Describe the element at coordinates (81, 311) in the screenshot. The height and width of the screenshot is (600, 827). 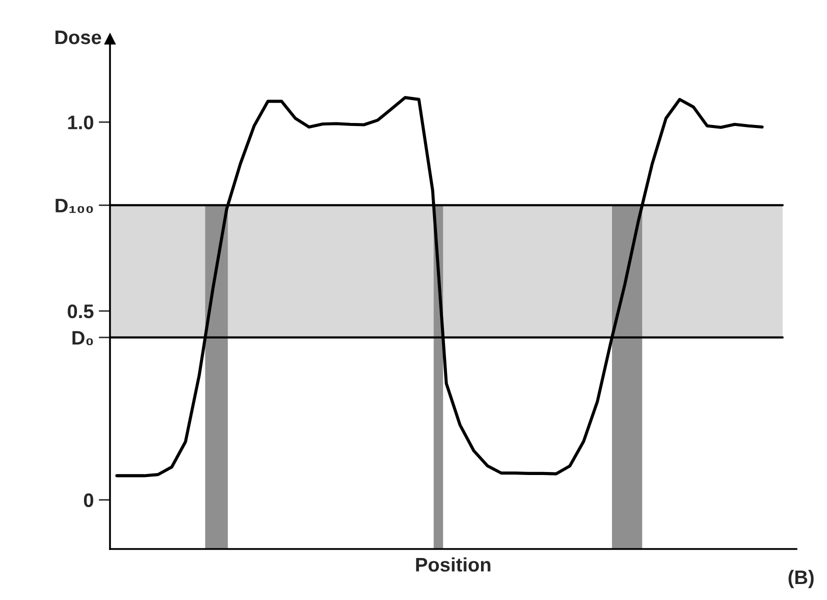
I see `y-tick-label: 0.5` at that location.